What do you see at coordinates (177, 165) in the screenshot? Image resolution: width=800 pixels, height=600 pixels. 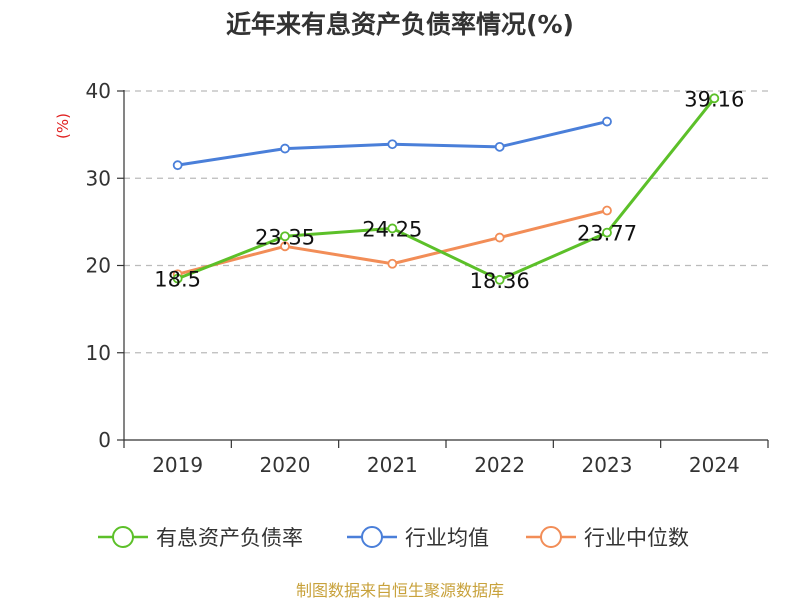 I see `data-point-1-2019` at bounding box center [177, 165].